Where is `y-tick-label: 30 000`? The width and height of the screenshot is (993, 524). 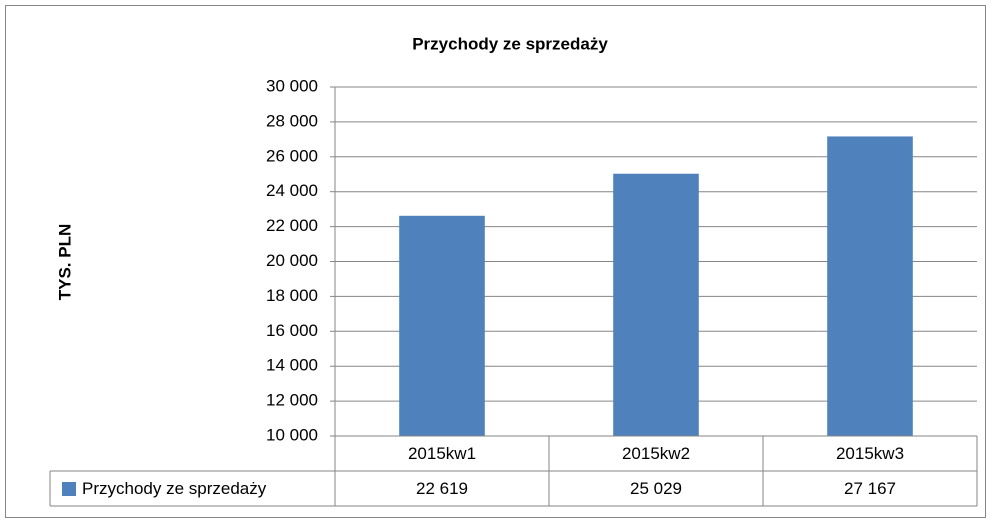
y-tick-label: 30 000 is located at coordinates (292, 85).